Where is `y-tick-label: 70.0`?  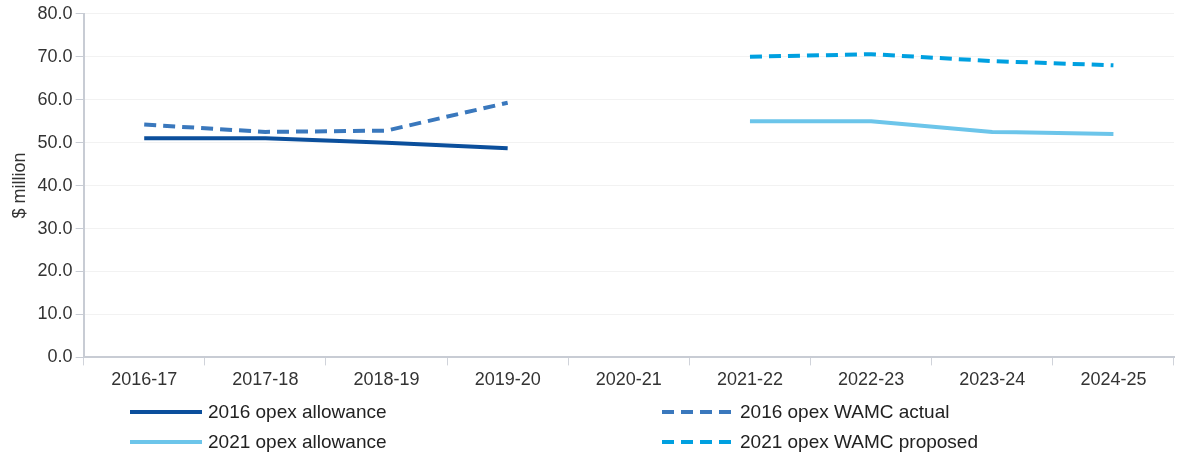
y-tick-label: 70.0 is located at coordinates (55, 55).